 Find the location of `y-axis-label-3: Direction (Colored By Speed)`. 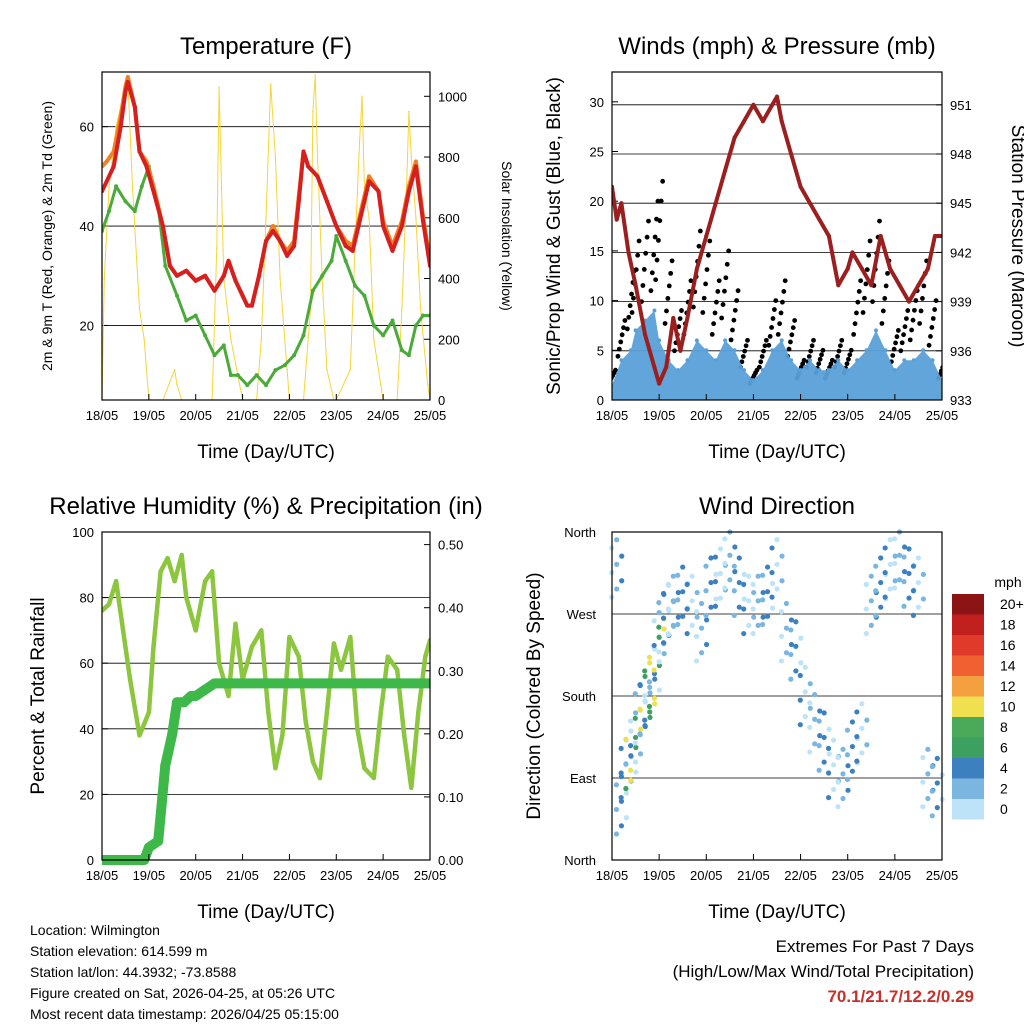

y-axis-label-3: Direction (Colored By Speed) is located at coordinates (534, 695).